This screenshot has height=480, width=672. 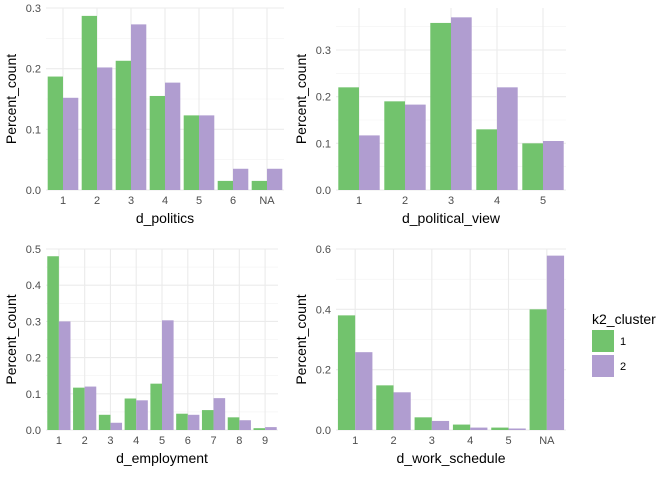 I want to click on x-tick-label: 8, so click(x=239, y=441).